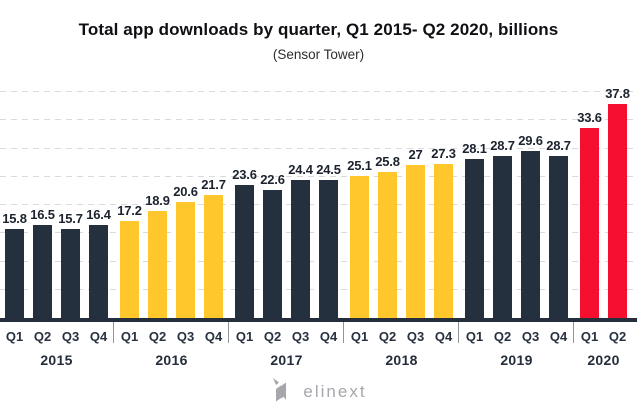 This screenshot has height=416, width=637. Describe the element at coordinates (328, 253) in the screenshot. I see `bar-Q4-2017: 24.5 Q4` at that location.